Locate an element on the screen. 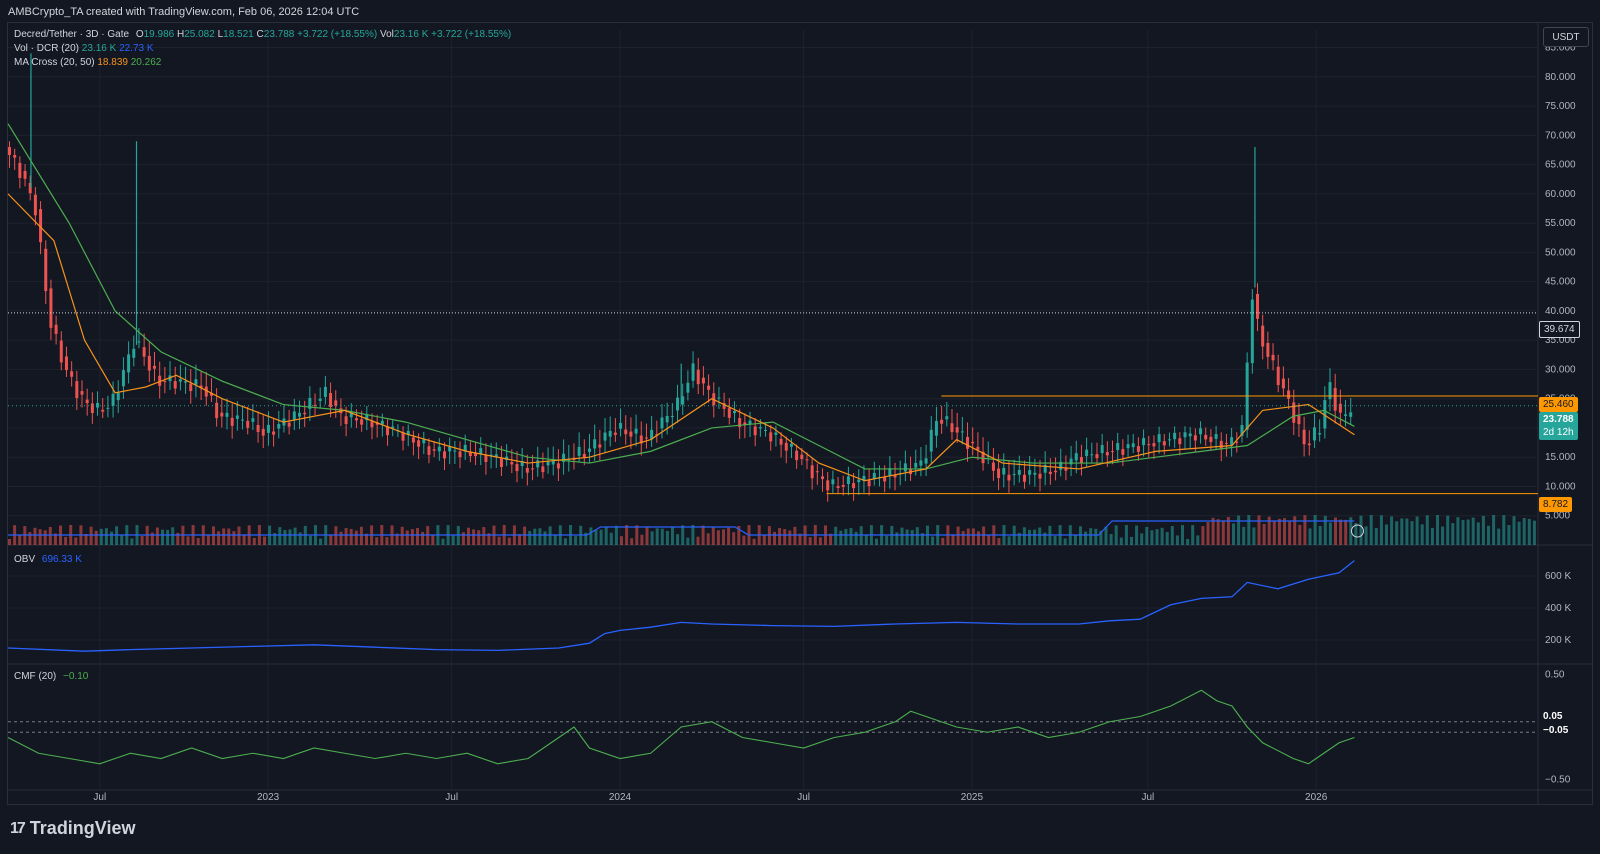 This screenshot has width=1600, height=854. open-value: 19.986 is located at coordinates (159, 34).